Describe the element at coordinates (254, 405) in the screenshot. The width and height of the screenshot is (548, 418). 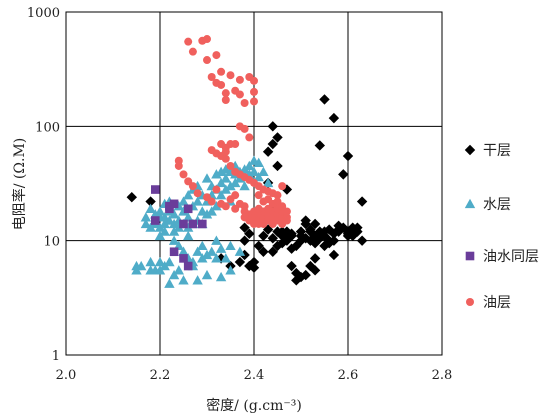
I see `x-axis-title: 密度/ (g.cm⁻³)` at that location.